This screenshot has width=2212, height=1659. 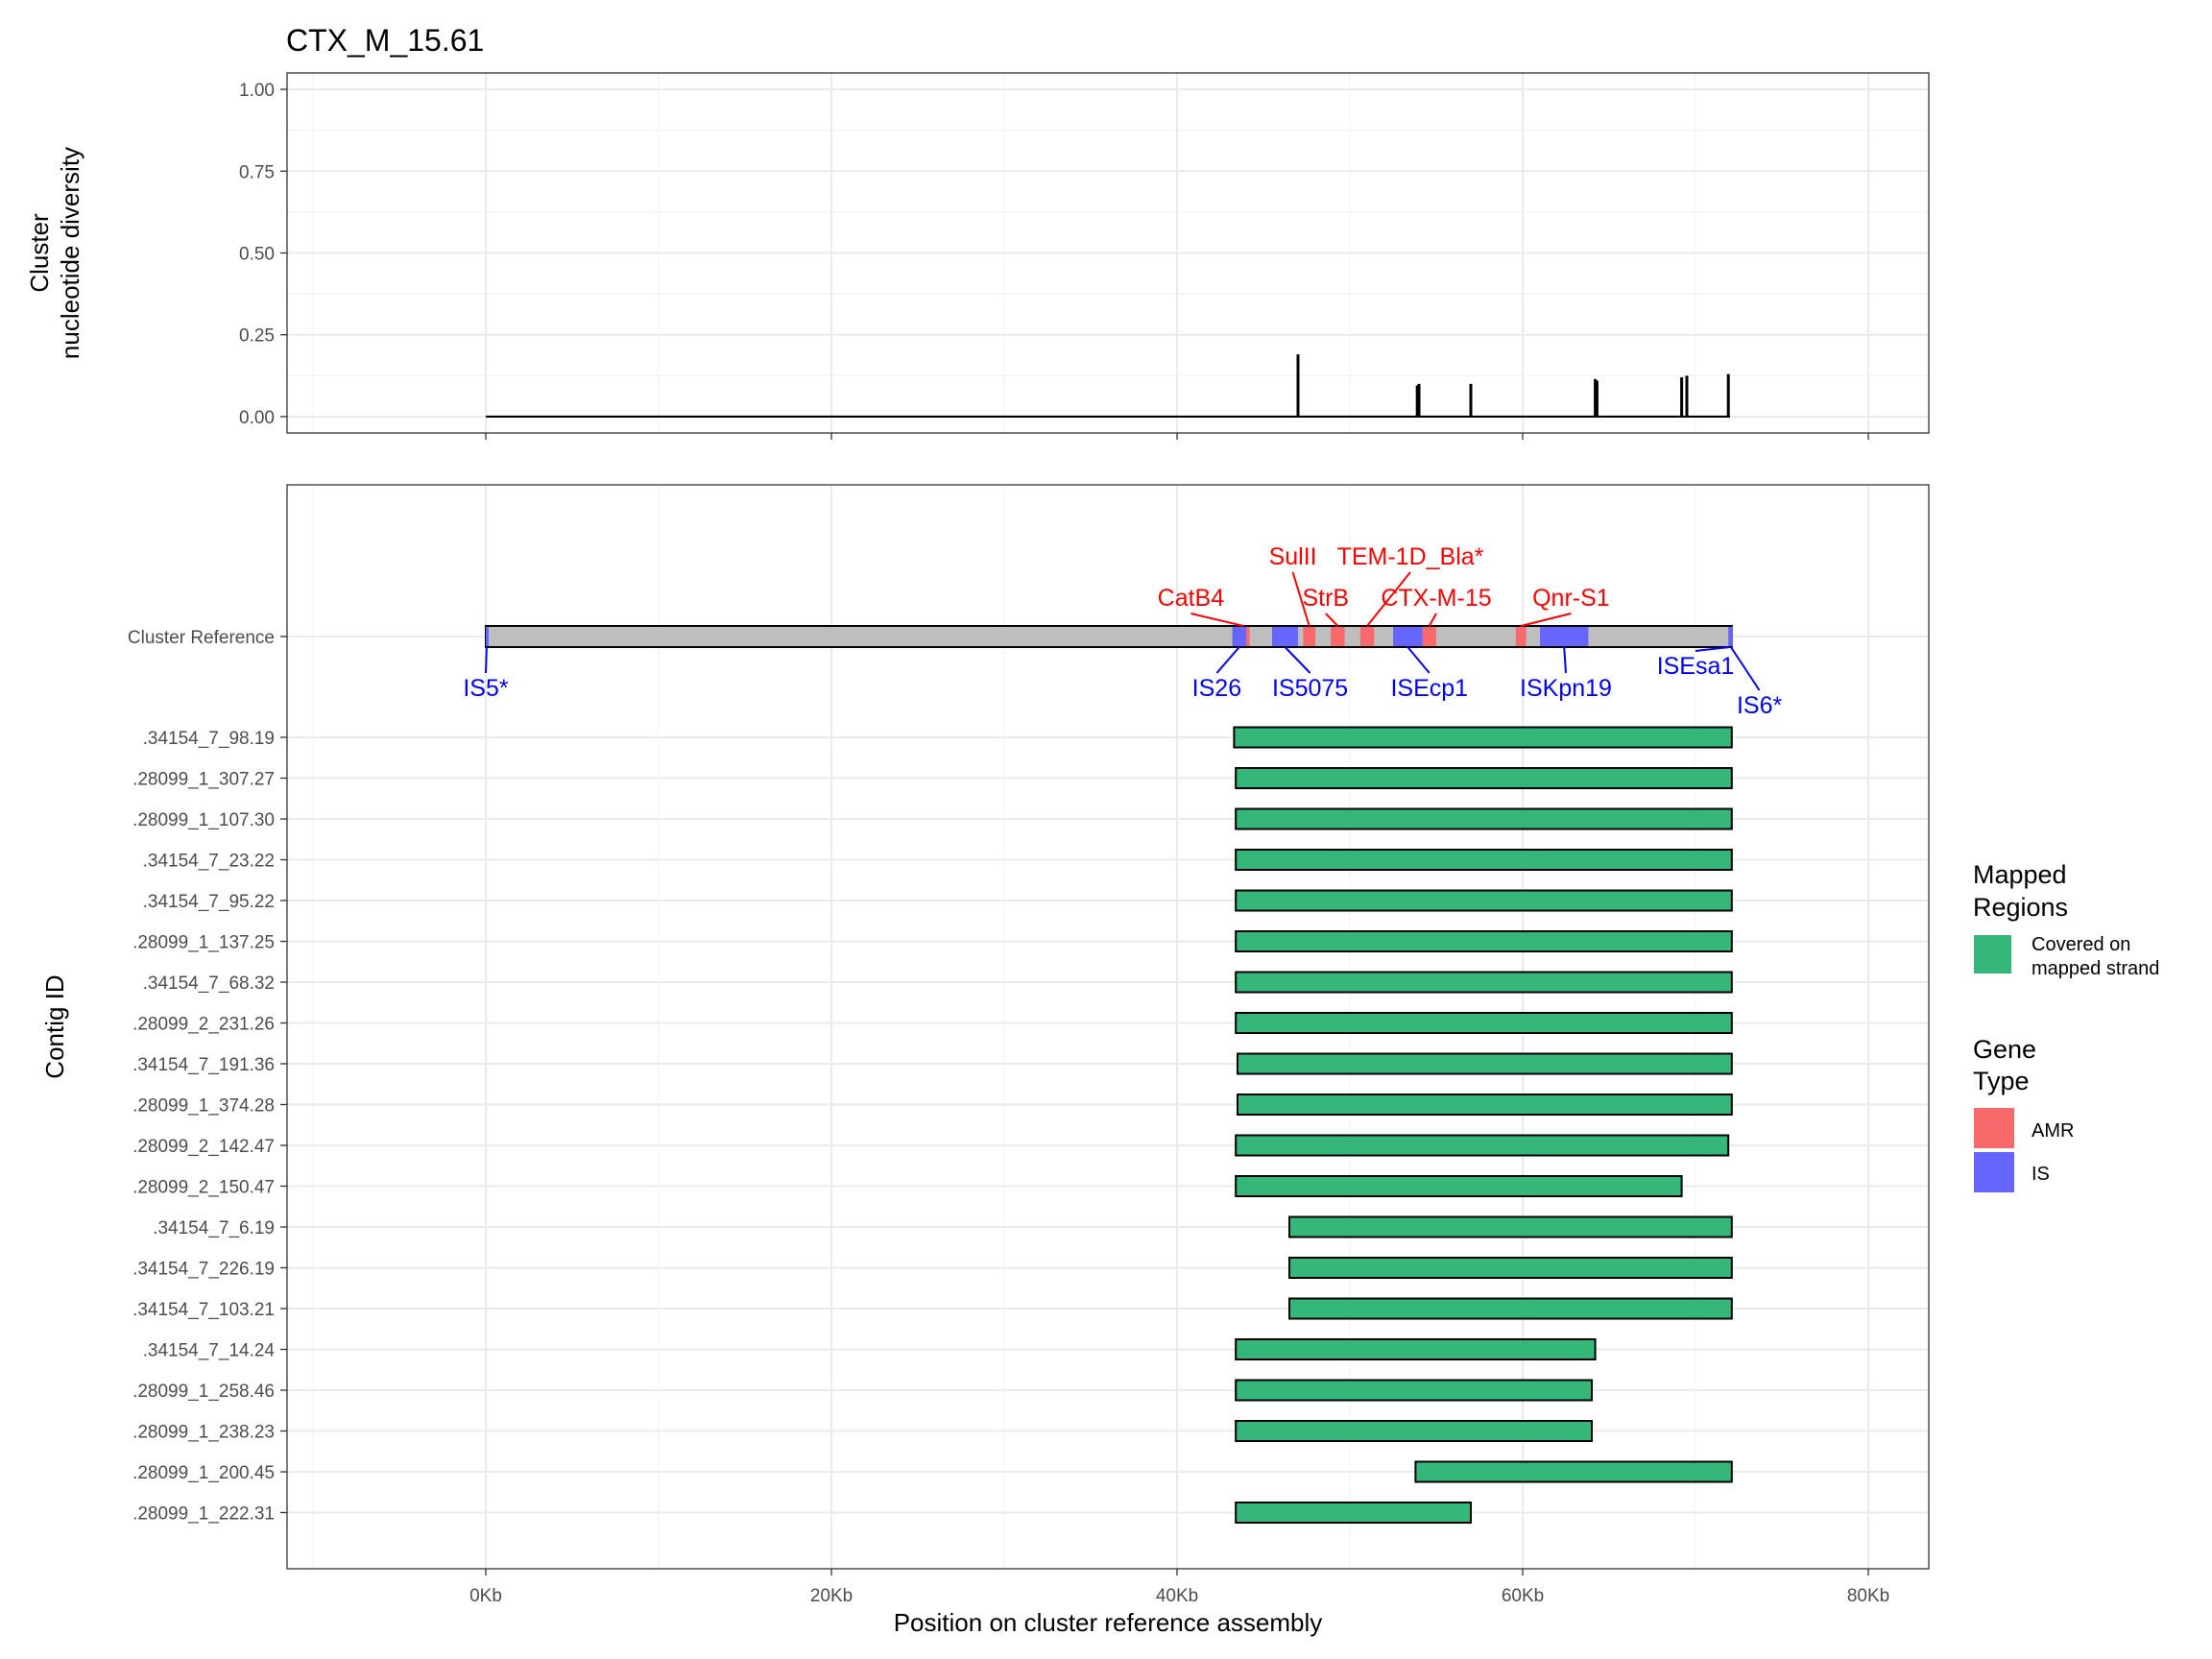 I want to click on y-tick-label: .28099_1_374.28, so click(x=203, y=1106).